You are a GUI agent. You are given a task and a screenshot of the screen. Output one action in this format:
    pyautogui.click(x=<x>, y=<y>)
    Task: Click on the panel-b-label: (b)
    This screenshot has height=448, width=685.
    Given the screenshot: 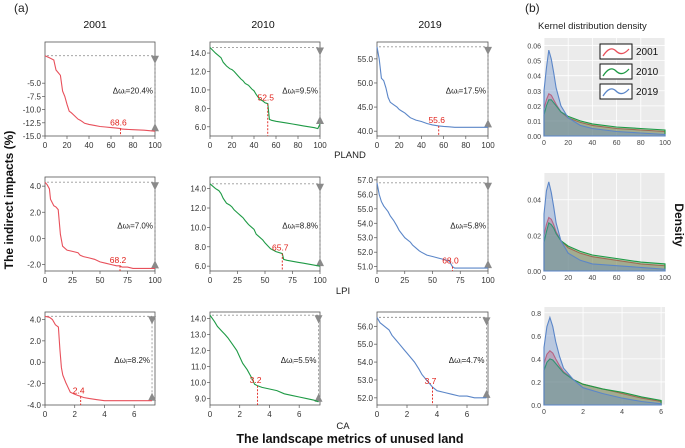 What is the action you would take?
    pyautogui.click(x=532, y=8)
    